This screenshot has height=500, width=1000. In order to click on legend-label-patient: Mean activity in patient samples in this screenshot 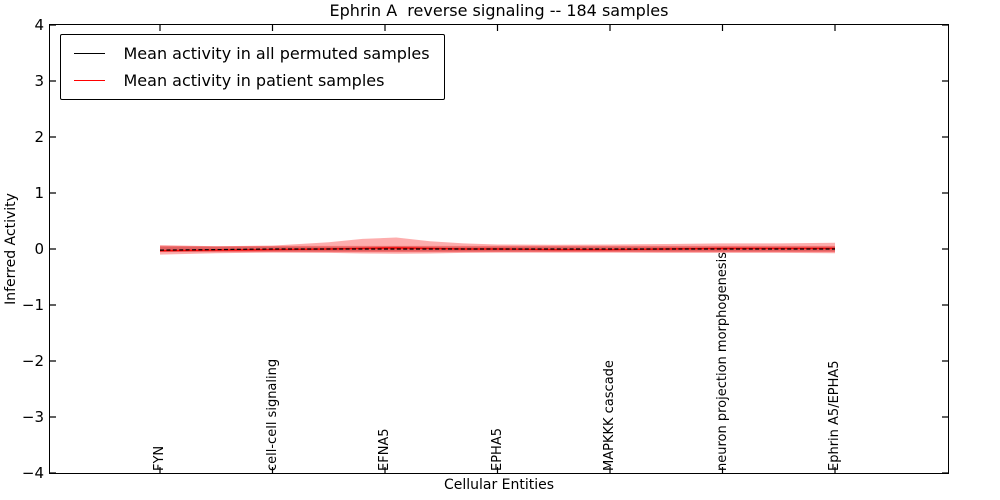, I will do `click(254, 80)`.